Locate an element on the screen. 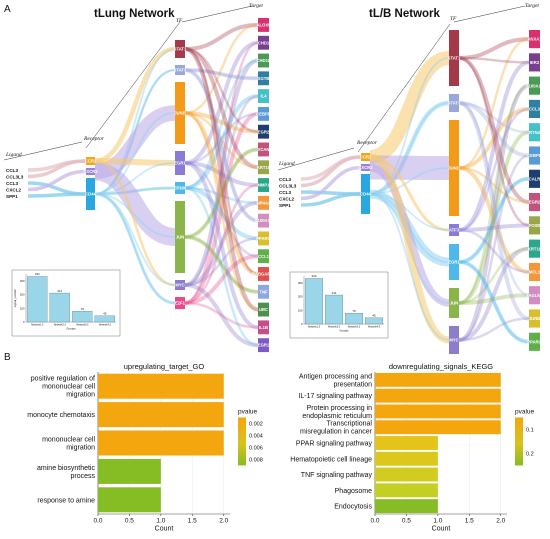 This screenshot has width=550, height=539. panel-label-b: B is located at coordinates (7, 357).